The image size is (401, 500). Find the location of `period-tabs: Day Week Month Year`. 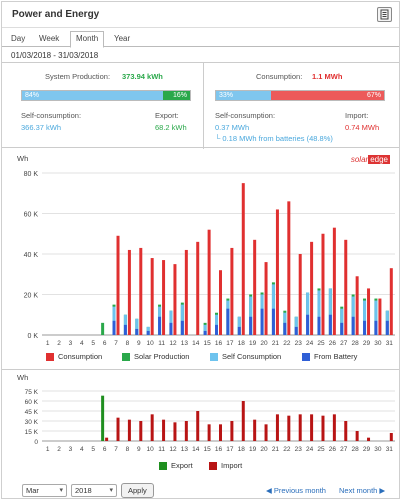

period-tabs: Day Week Month Year is located at coordinates (200, 38).